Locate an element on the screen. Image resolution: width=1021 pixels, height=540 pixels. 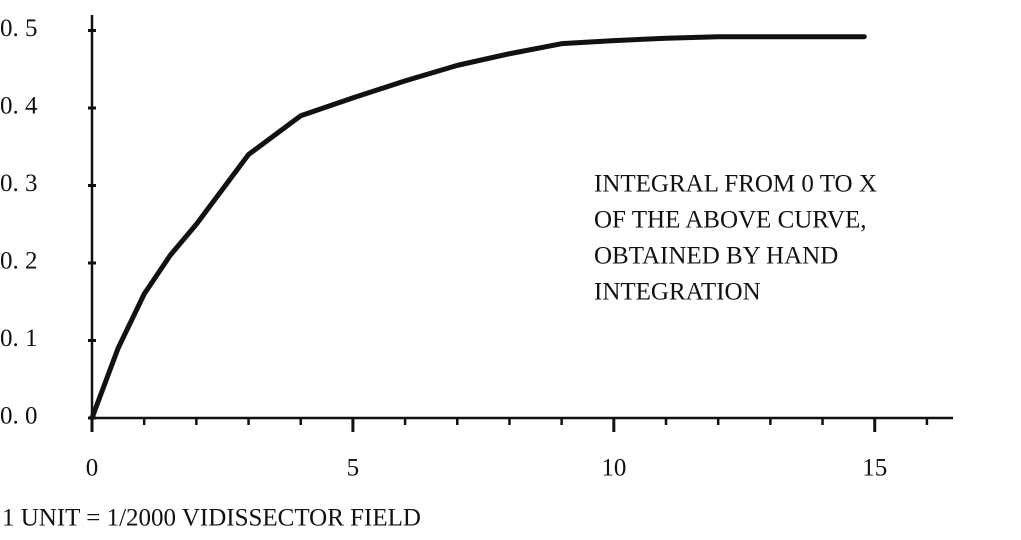
y-tick-label: 0. 3 is located at coordinates (19, 183).